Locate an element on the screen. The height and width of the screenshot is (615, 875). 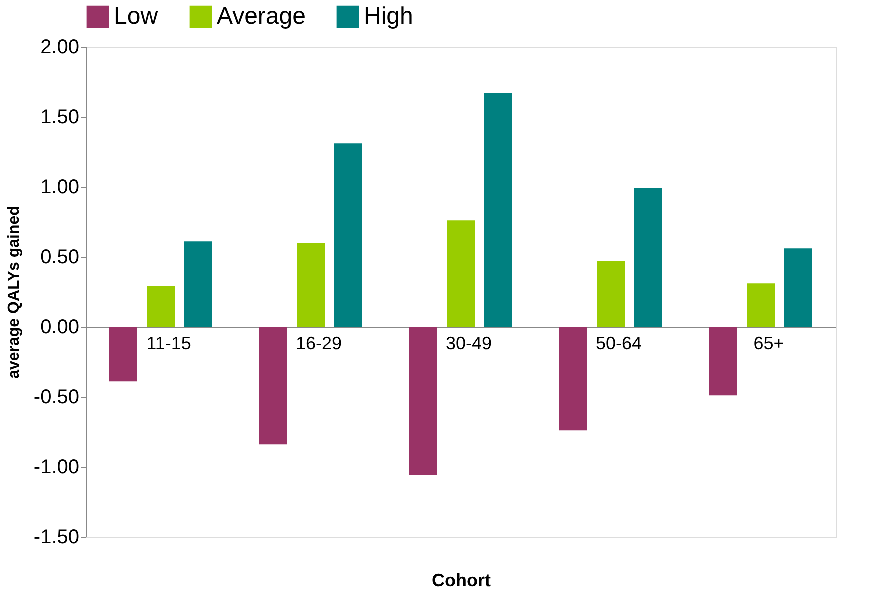
x-tick-label: 50-64 is located at coordinates (619, 344).